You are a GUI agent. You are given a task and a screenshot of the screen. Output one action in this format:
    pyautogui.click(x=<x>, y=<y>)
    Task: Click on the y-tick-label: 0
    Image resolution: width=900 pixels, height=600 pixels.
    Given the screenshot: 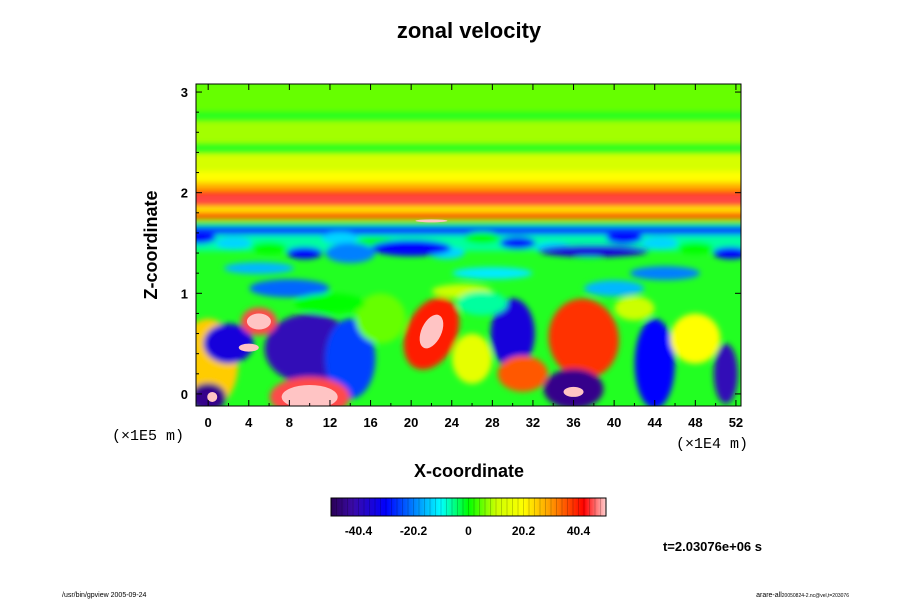 What is the action you would take?
    pyautogui.click(x=184, y=394)
    